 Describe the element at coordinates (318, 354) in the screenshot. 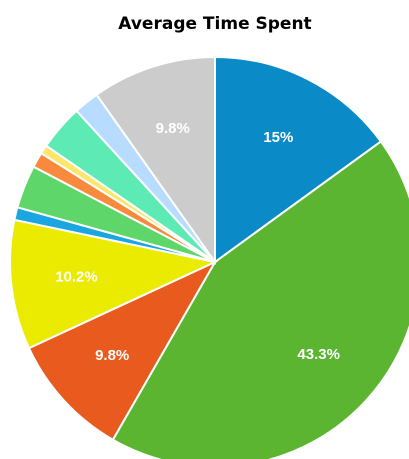

I see `data-label: 43.3%` at that location.